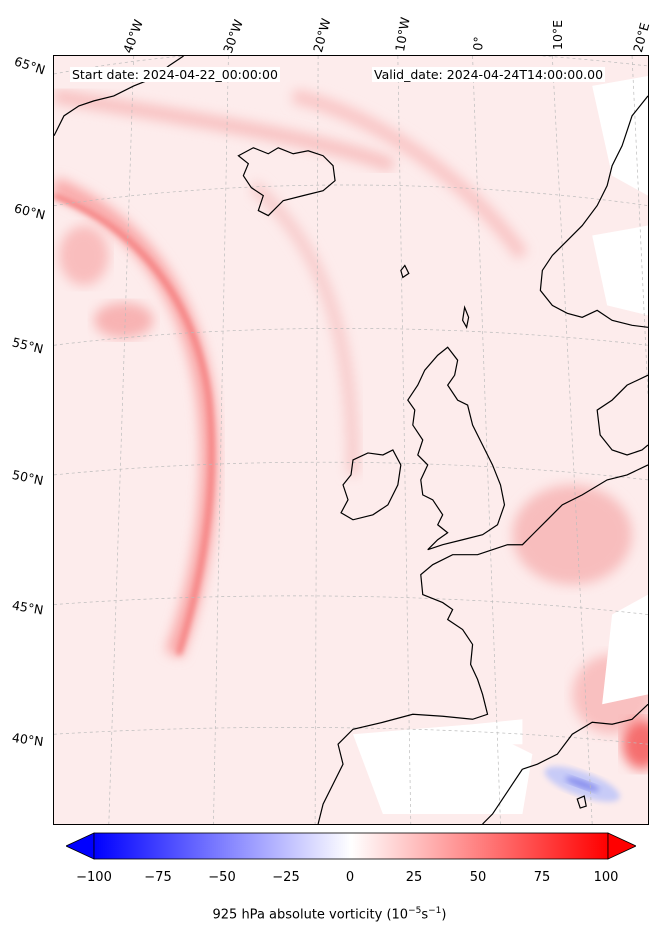 The image size is (659, 936). What do you see at coordinates (222, 877) in the screenshot?
I see `colorbar-tick: −50` at bounding box center [222, 877].